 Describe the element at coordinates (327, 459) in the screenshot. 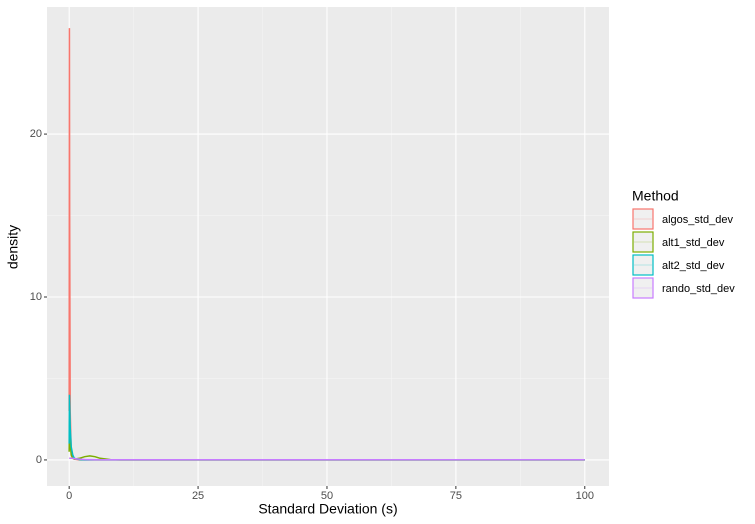

I see `density-line` at that location.